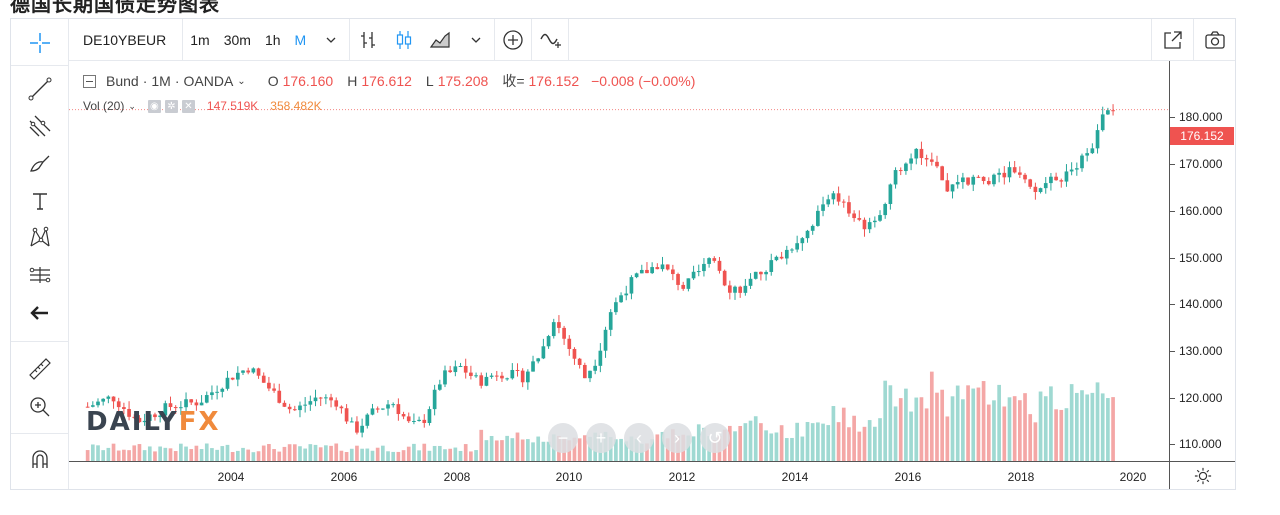 This screenshot has height=515, width=1280. I want to click on reset-chart-button: ↺, so click(715, 438).